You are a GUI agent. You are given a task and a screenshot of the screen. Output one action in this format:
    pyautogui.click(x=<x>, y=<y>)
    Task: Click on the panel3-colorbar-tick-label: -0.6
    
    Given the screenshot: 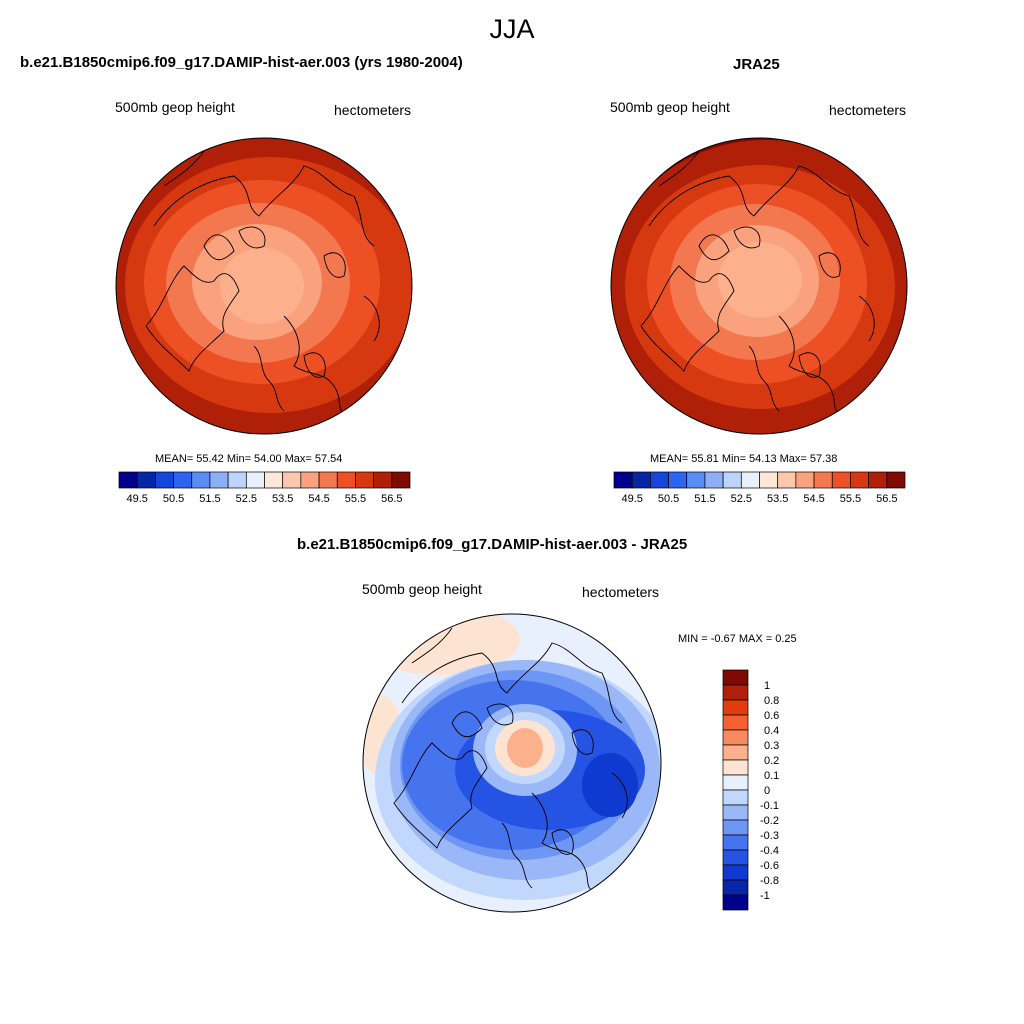 What is the action you would take?
    pyautogui.click(x=769, y=866)
    